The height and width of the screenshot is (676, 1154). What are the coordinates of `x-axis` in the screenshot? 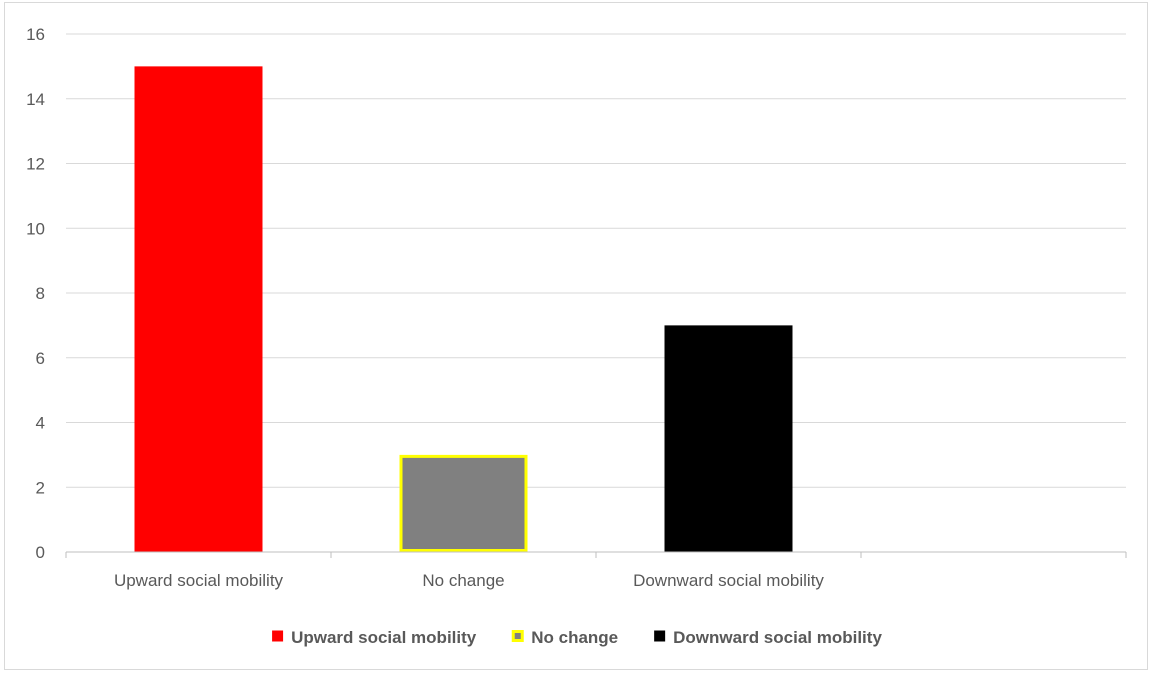 It's located at (596, 554).